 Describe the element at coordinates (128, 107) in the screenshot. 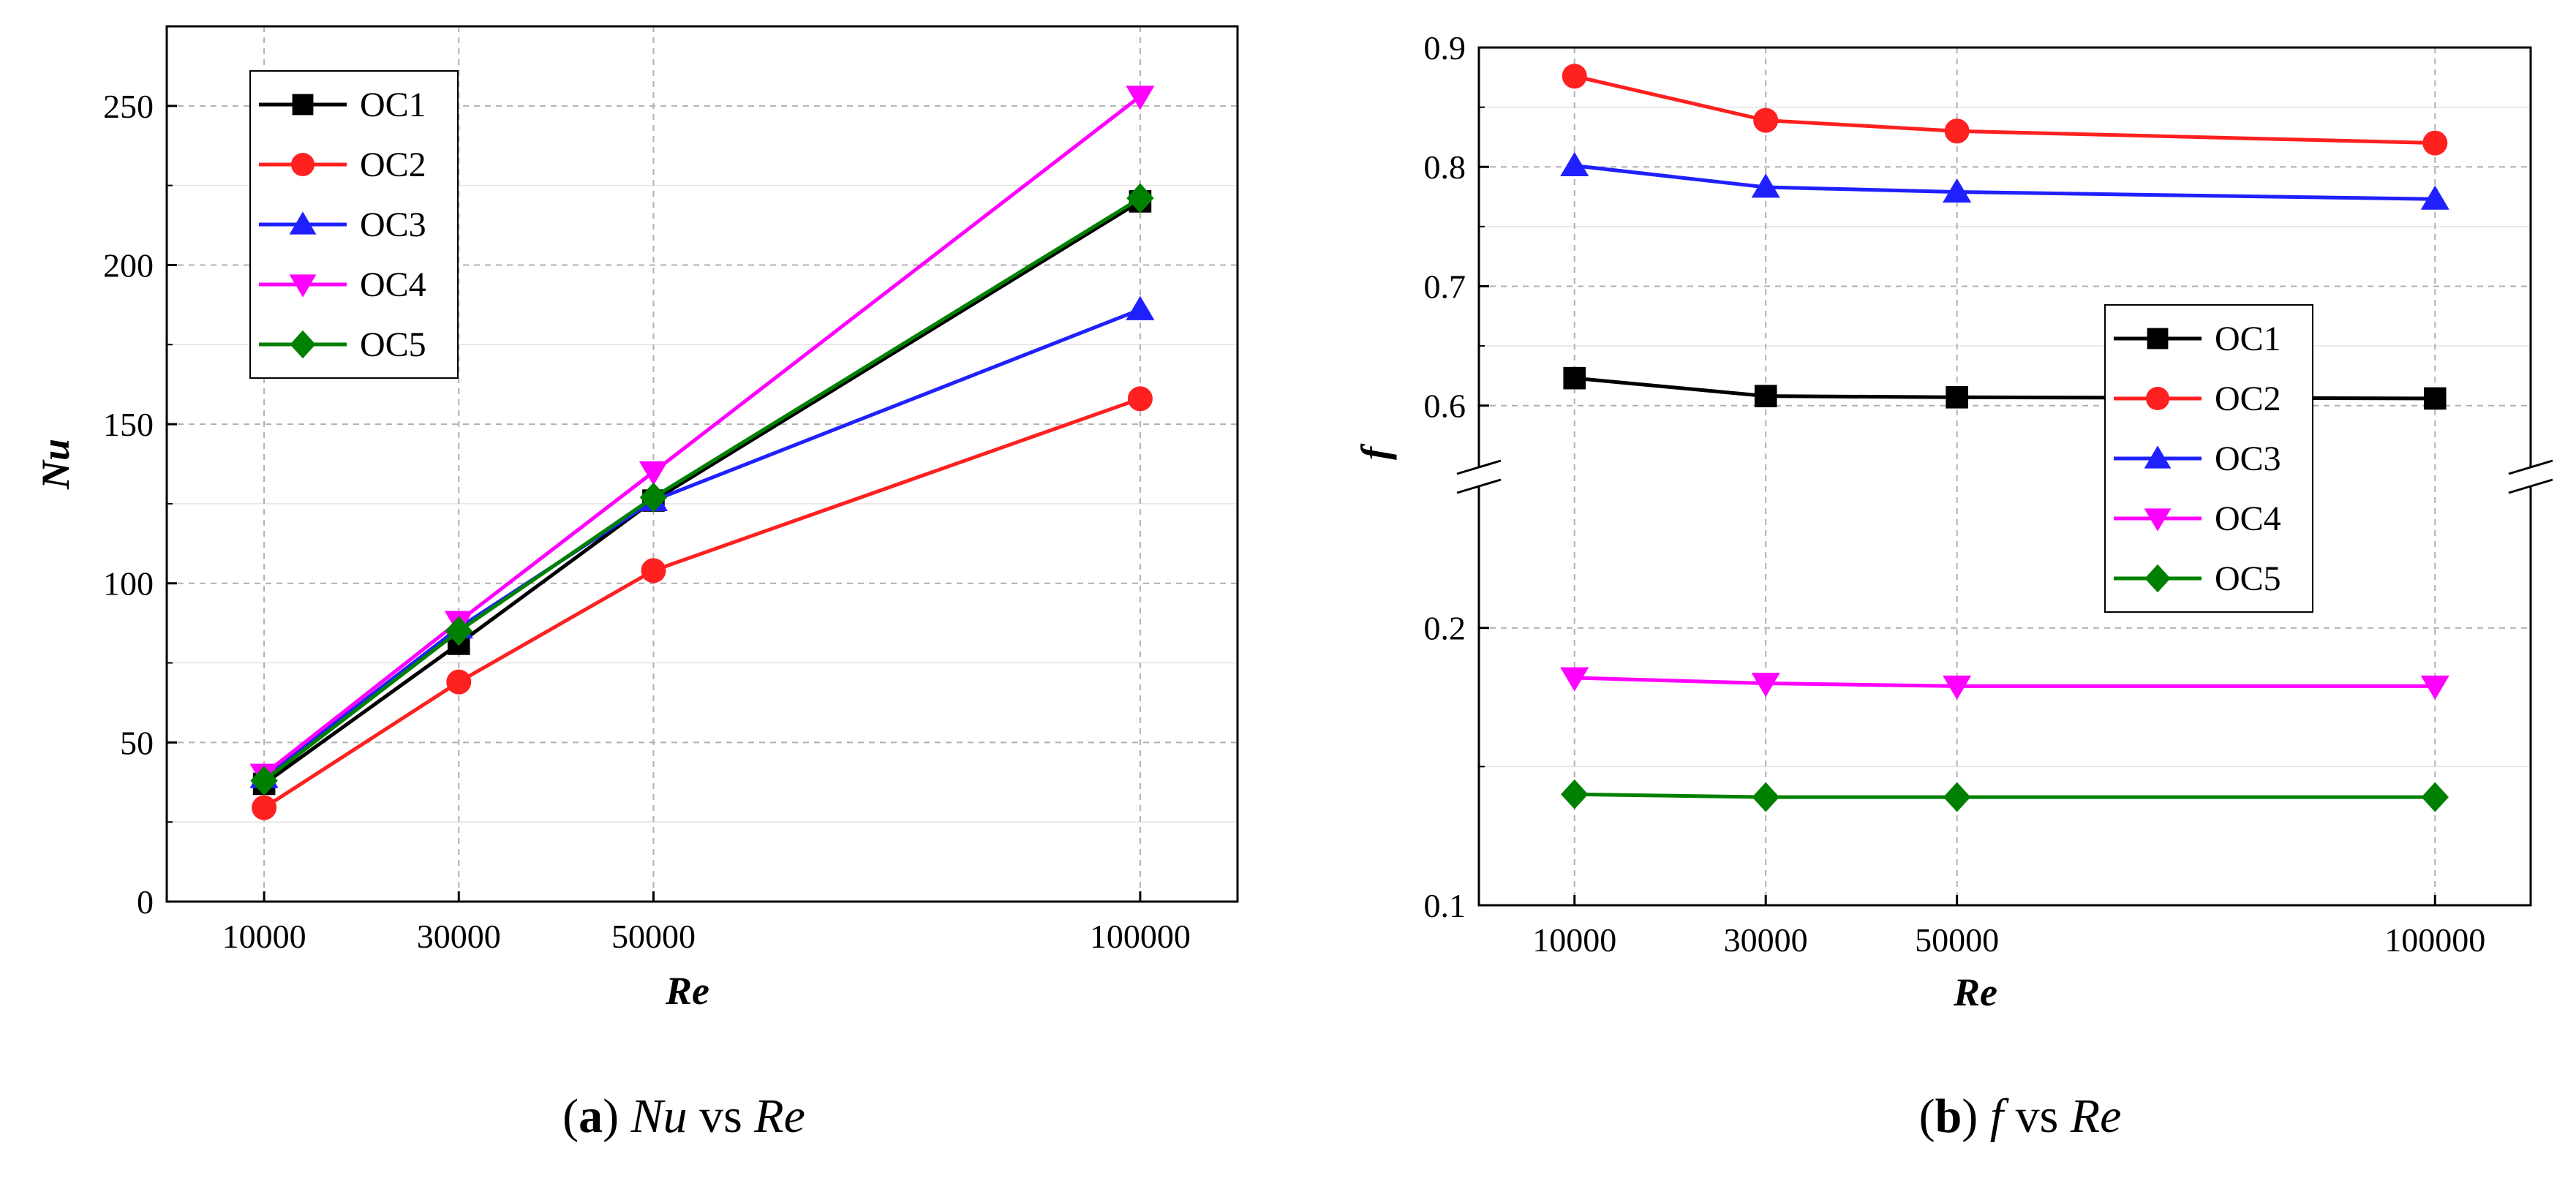

I see `y-tick-label: 250` at that location.